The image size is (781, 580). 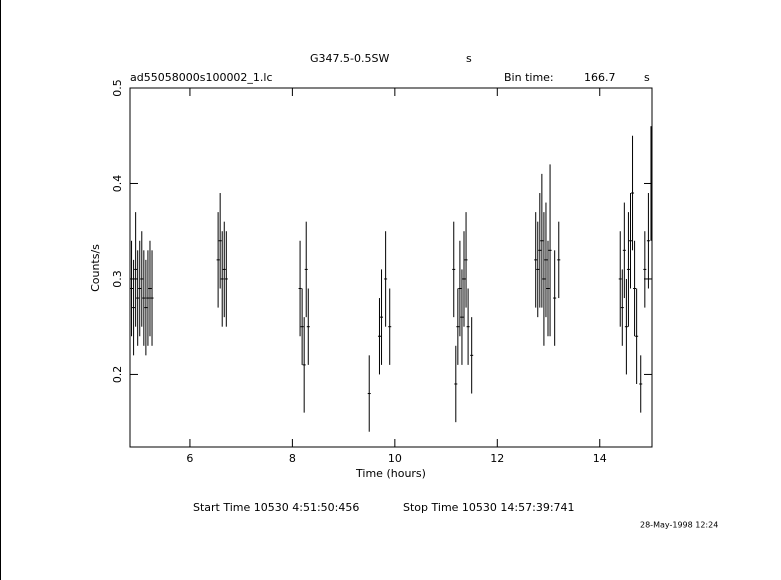 I want to click on chart-title: G347.5-0.5SW, so click(x=349, y=58).